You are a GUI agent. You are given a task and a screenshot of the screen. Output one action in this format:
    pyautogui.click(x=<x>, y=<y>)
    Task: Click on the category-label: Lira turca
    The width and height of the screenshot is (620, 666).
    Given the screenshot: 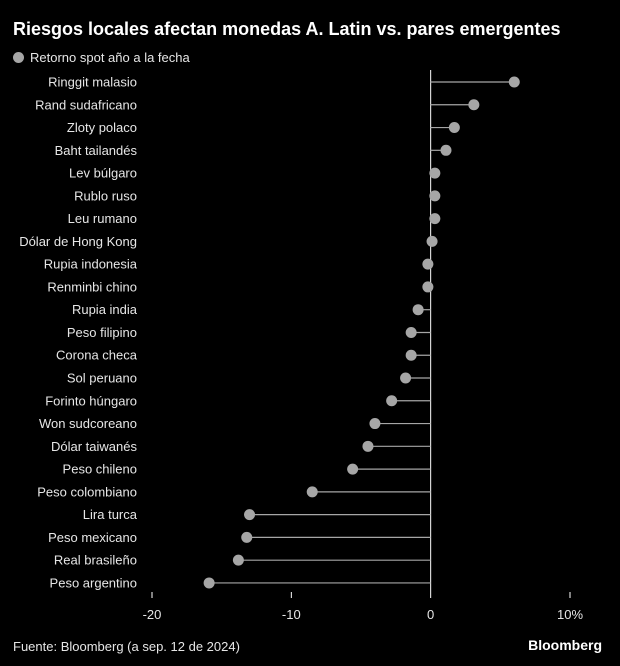 What is the action you would take?
    pyautogui.click(x=110, y=514)
    